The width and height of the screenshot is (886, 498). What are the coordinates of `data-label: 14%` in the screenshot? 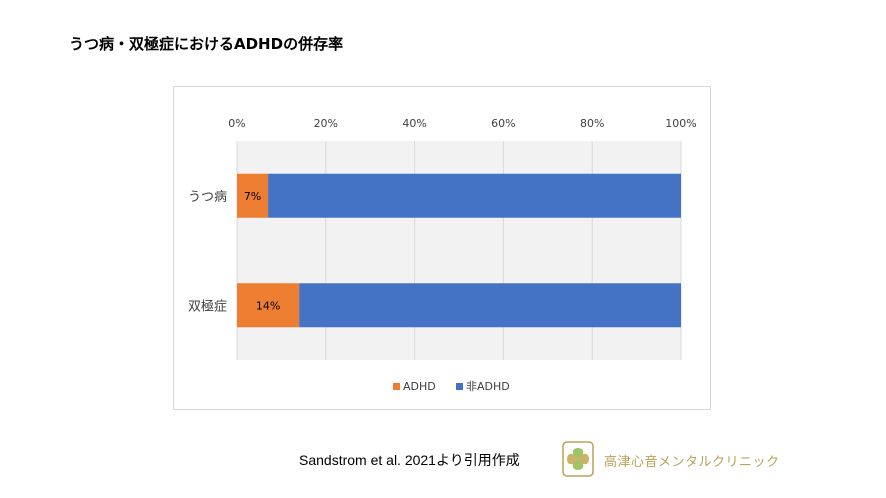 It's located at (268, 305).